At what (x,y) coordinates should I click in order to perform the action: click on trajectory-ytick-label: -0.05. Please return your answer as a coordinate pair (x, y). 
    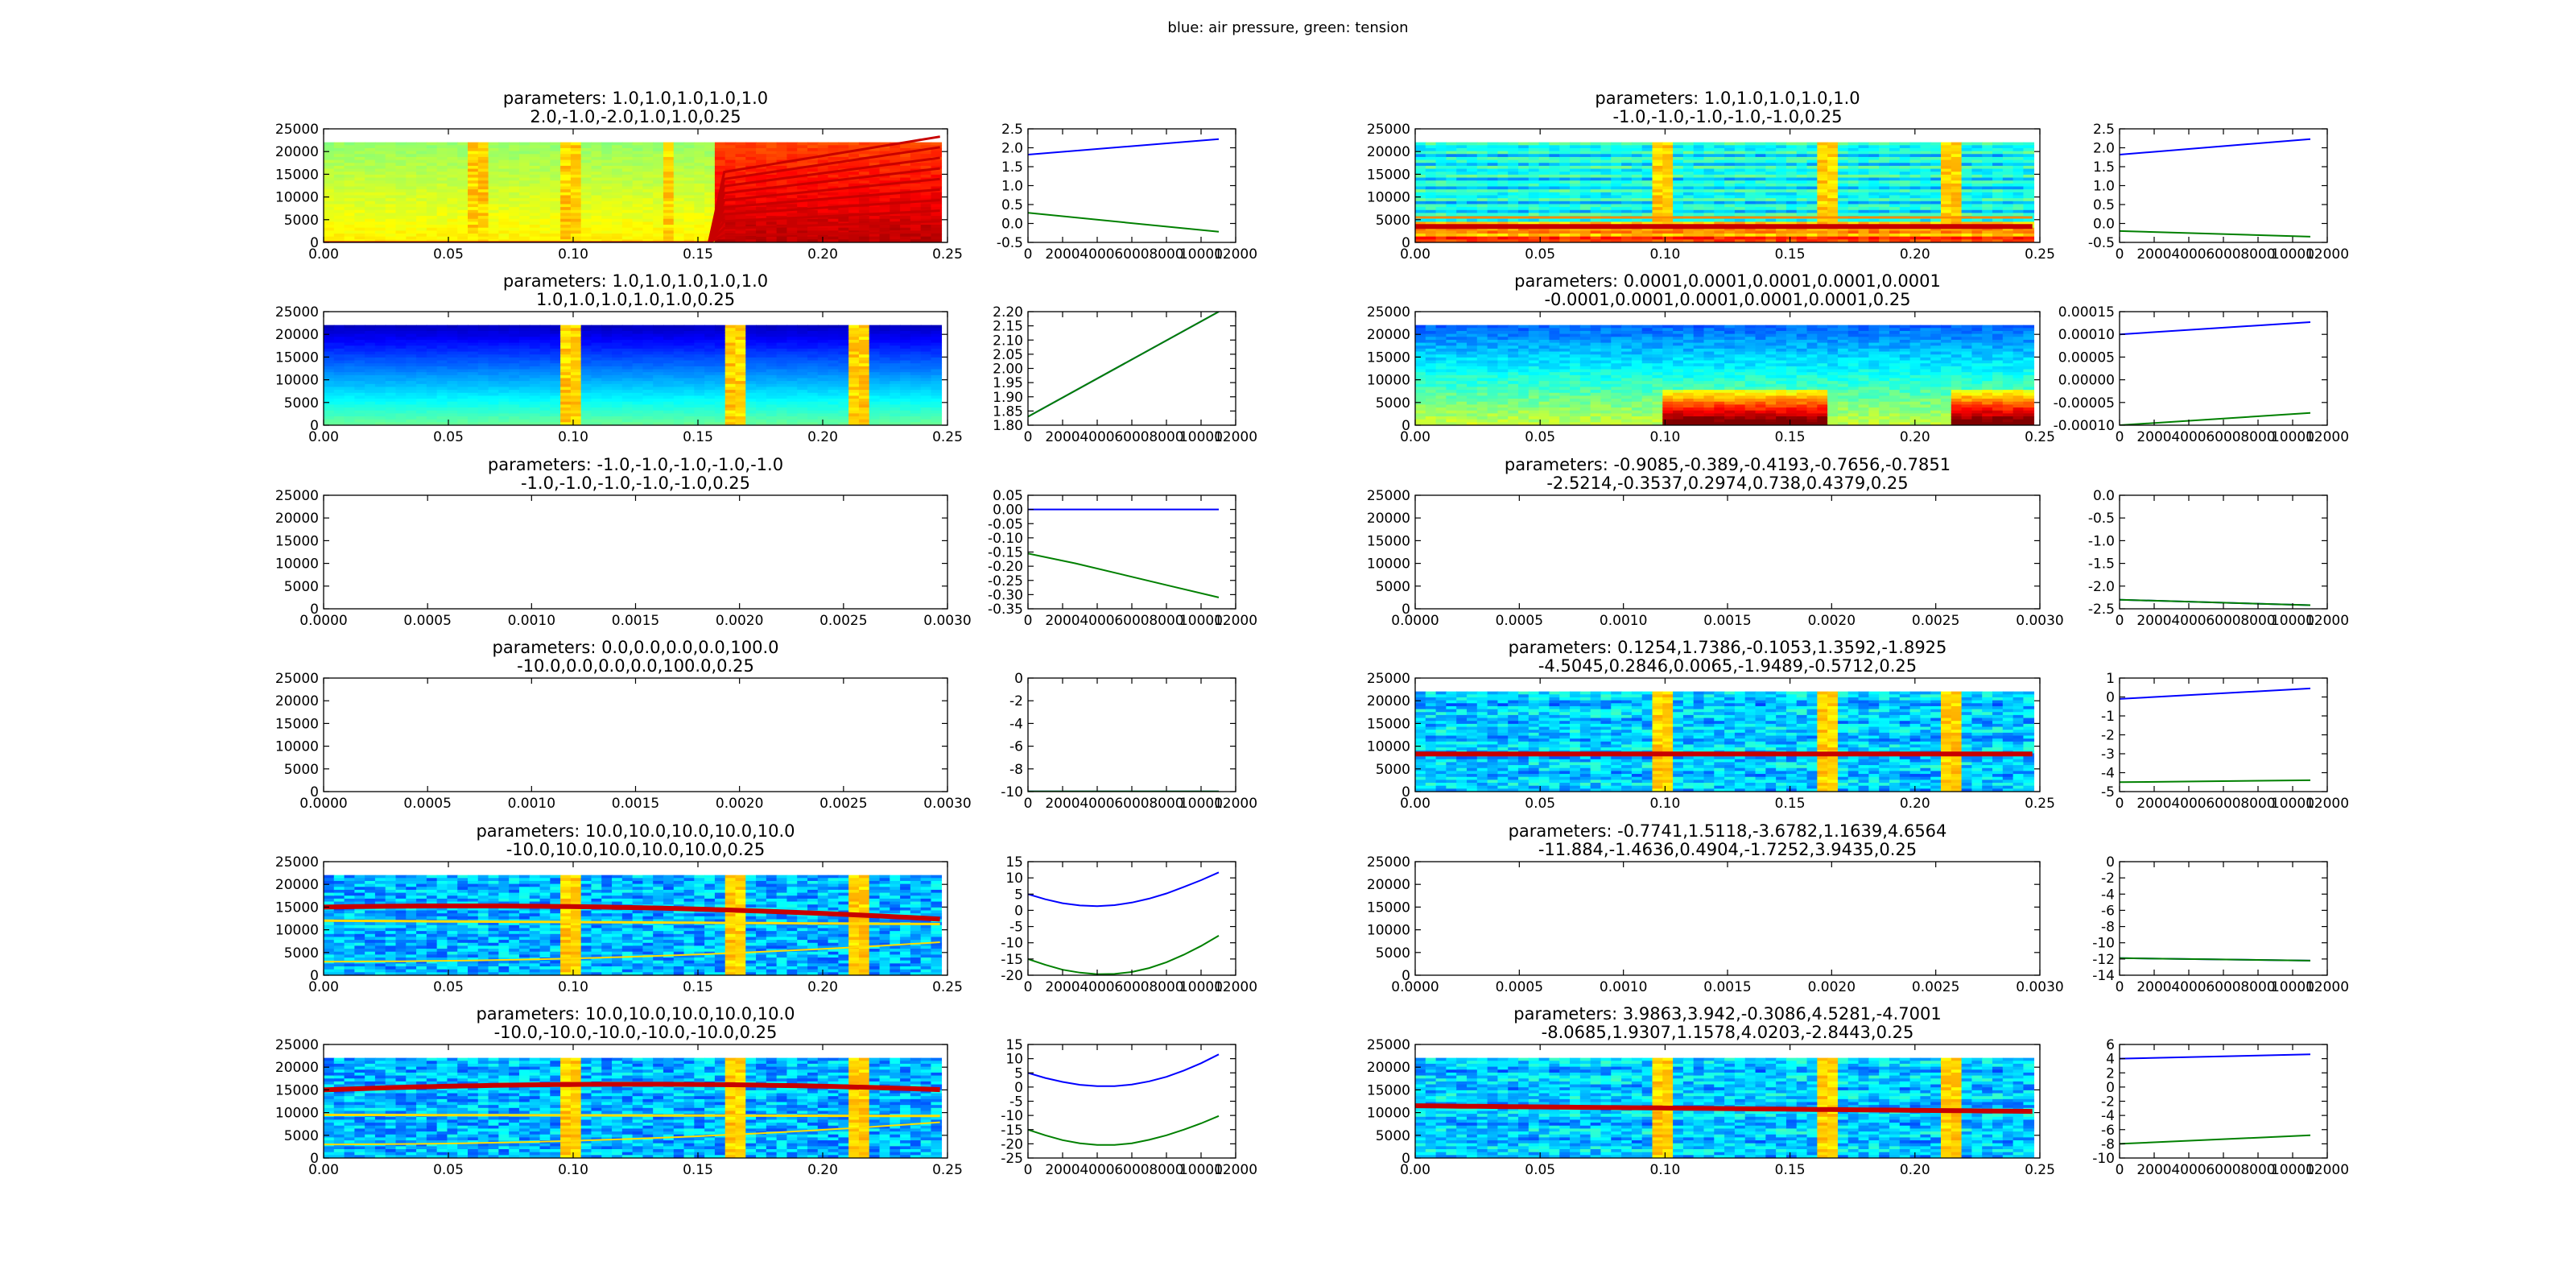
    Looking at the image, I should click on (1006, 524).